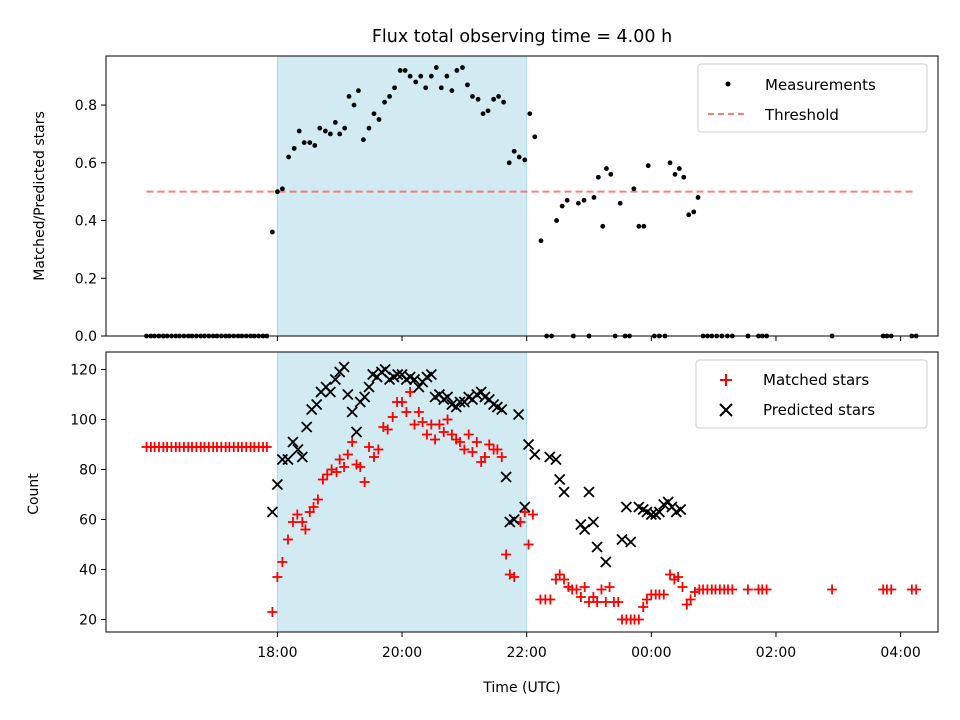 Image resolution: width=960 pixels, height=720 pixels. I want to click on y-tick-label: 20, so click(88, 621).